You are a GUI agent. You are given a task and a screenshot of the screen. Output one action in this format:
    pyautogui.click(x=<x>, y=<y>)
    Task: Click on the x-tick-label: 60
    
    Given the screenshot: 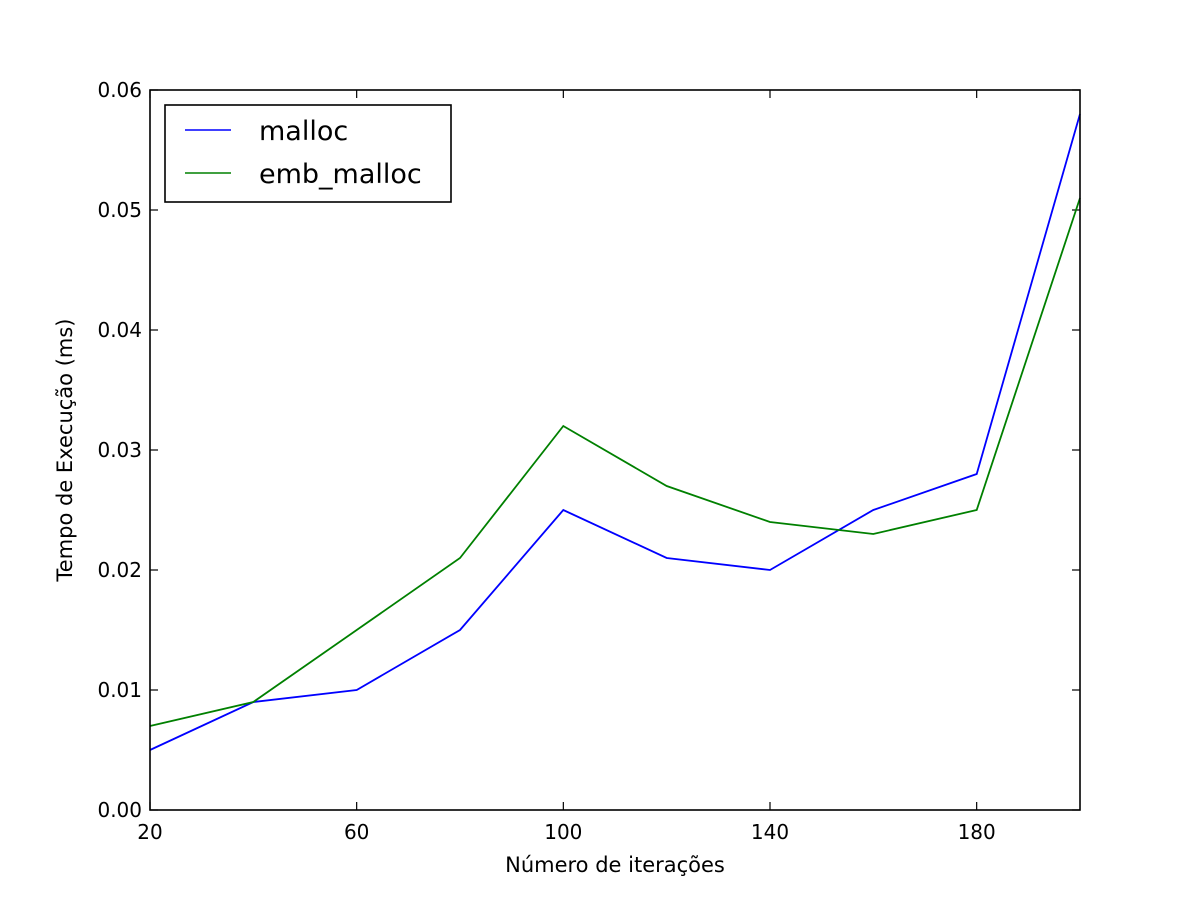 What is the action you would take?
    pyautogui.click(x=356, y=832)
    